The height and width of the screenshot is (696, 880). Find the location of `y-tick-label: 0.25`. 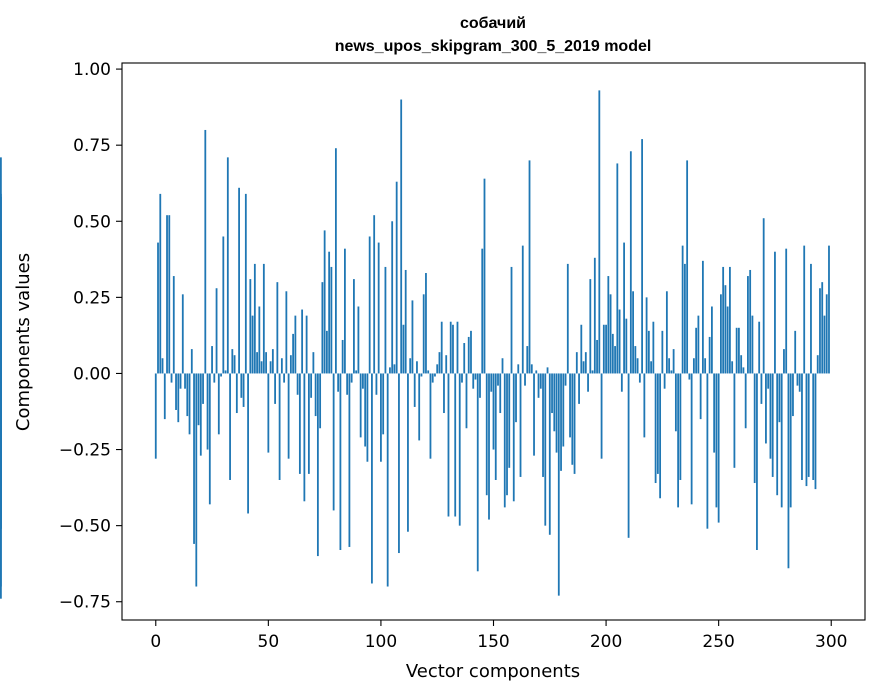

y-tick-label: 0.25 is located at coordinates (92, 298).